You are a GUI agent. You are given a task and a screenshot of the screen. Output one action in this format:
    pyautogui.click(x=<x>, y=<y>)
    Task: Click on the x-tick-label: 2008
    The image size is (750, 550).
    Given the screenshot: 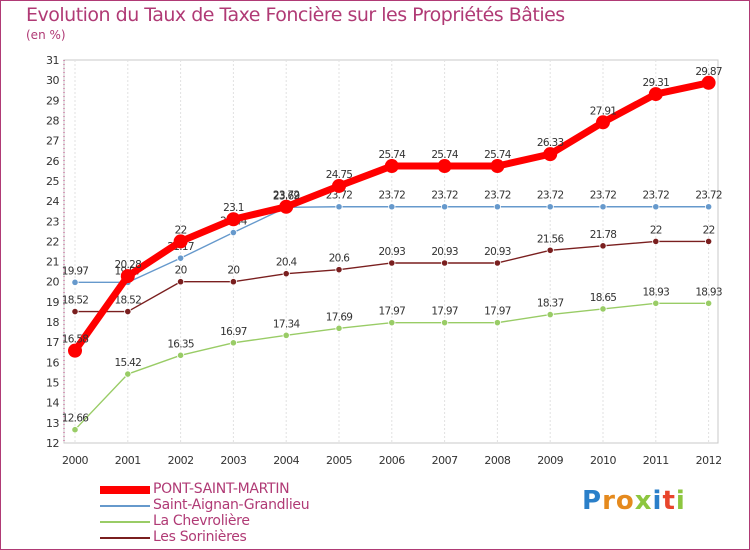 What is the action you would take?
    pyautogui.click(x=497, y=460)
    